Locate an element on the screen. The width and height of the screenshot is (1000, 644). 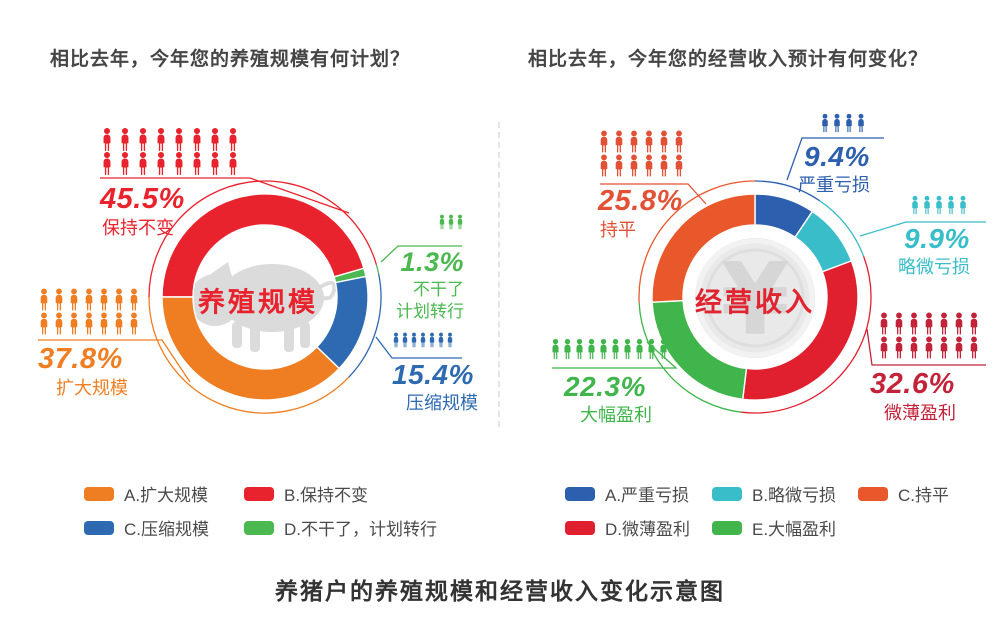
legend-item: D.不干了，计划转行 is located at coordinates (340, 527).